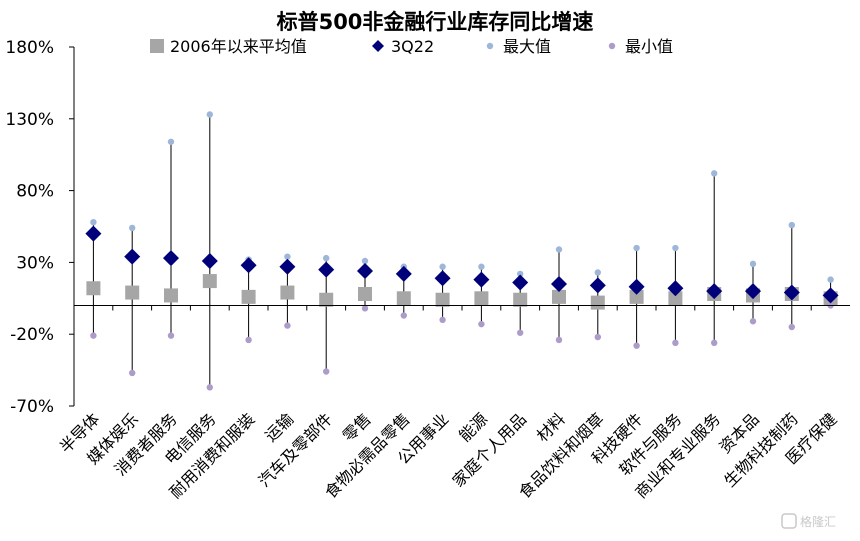 The width and height of the screenshot is (860, 541). What do you see at coordinates (29, 120) in the screenshot?
I see `y-tick-label: 130%` at bounding box center [29, 120].